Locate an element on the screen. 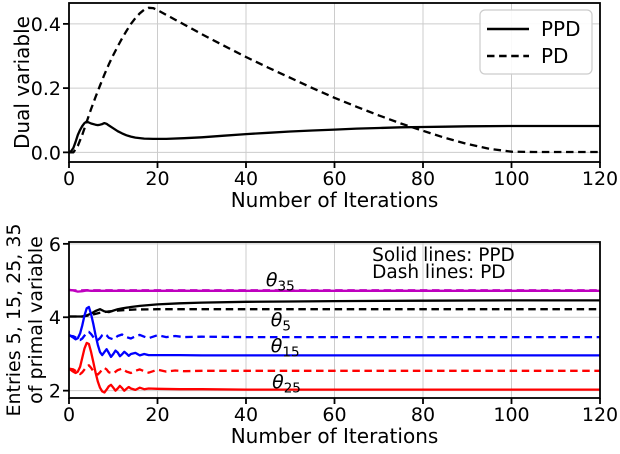  theta15-ppd-line is located at coordinates (334, 332).